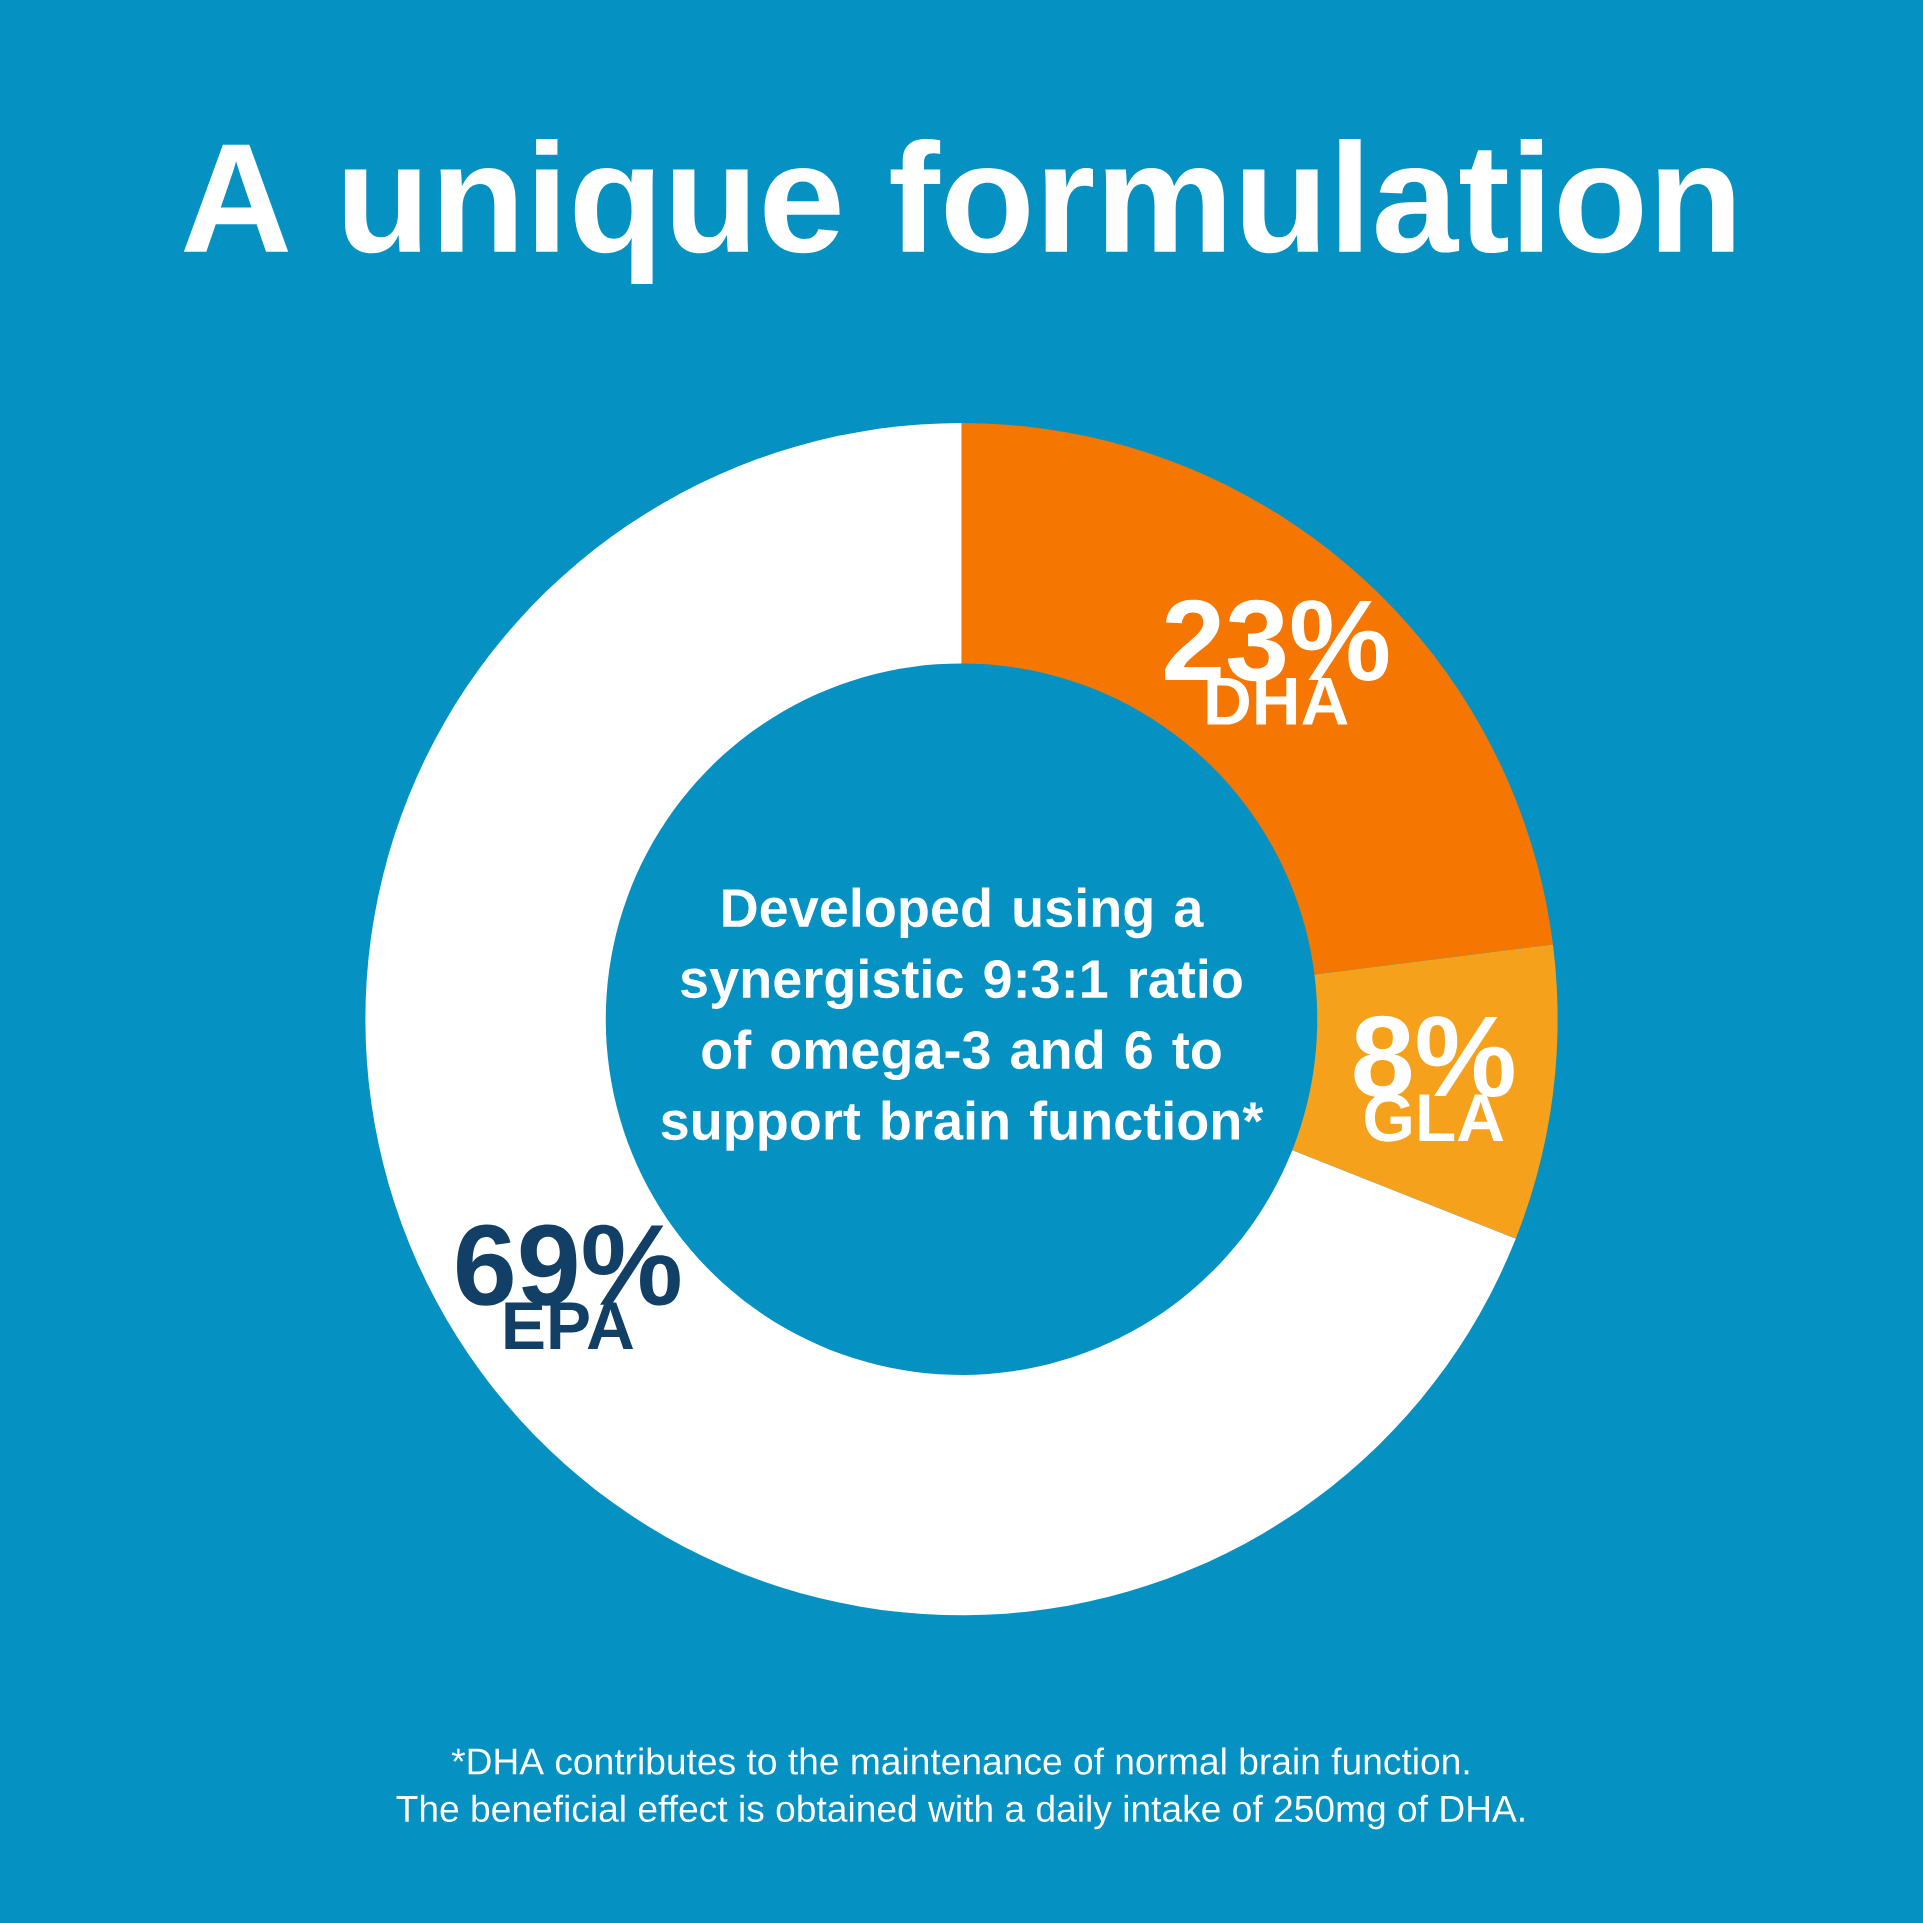  What do you see at coordinates (960, 1761) in the screenshot?
I see `text: *DHA contributes to the maintenance of normal brain function.` at bounding box center [960, 1761].